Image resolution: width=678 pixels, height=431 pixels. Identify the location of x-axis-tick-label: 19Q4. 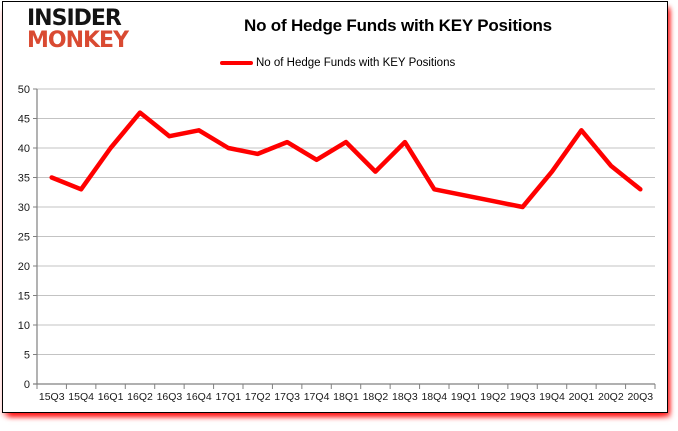
(552, 397).